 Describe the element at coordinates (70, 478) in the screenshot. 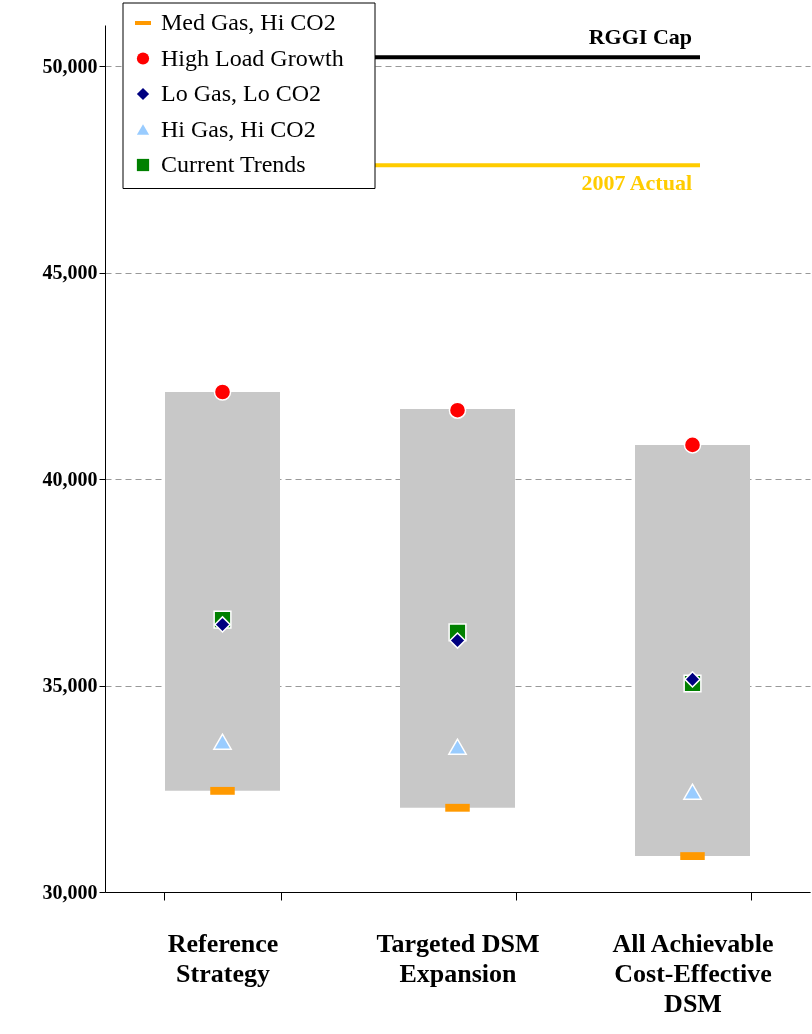

I see `y-tick-label: 40,000` at that location.